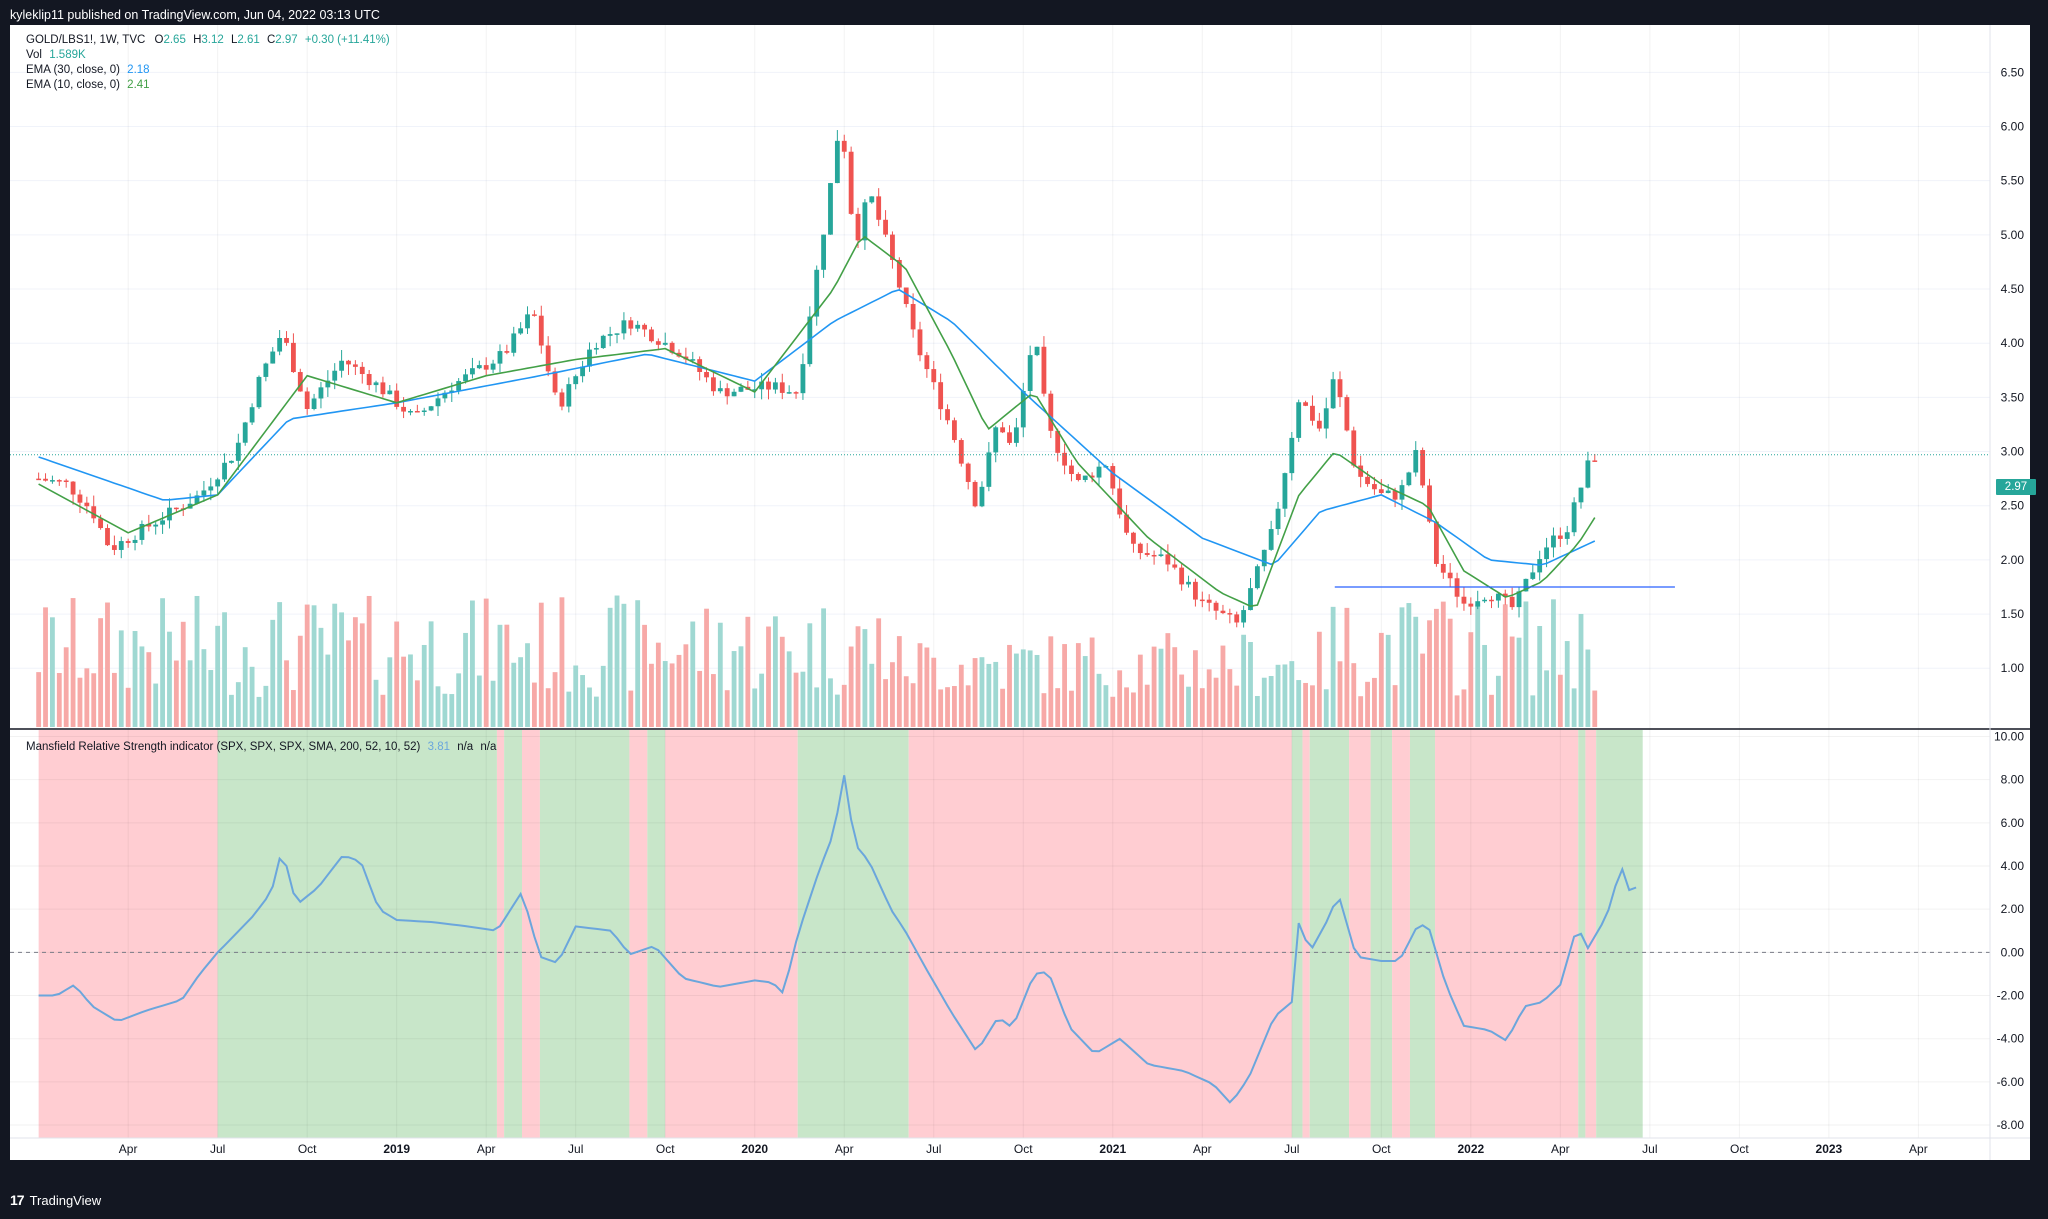 Image resolution: width=2048 pixels, height=1219 pixels. I want to click on time-axis-label: Jul, so click(933, 1149).